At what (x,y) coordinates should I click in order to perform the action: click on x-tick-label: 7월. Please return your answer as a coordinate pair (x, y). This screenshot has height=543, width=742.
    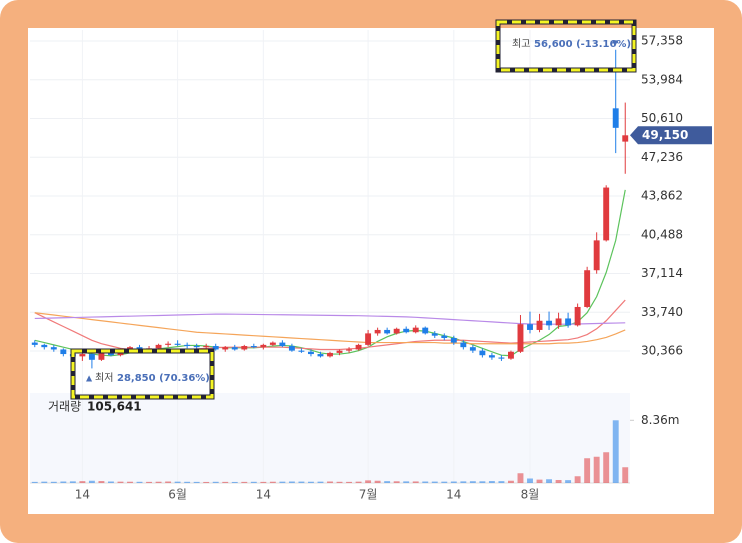
    Looking at the image, I should click on (368, 495).